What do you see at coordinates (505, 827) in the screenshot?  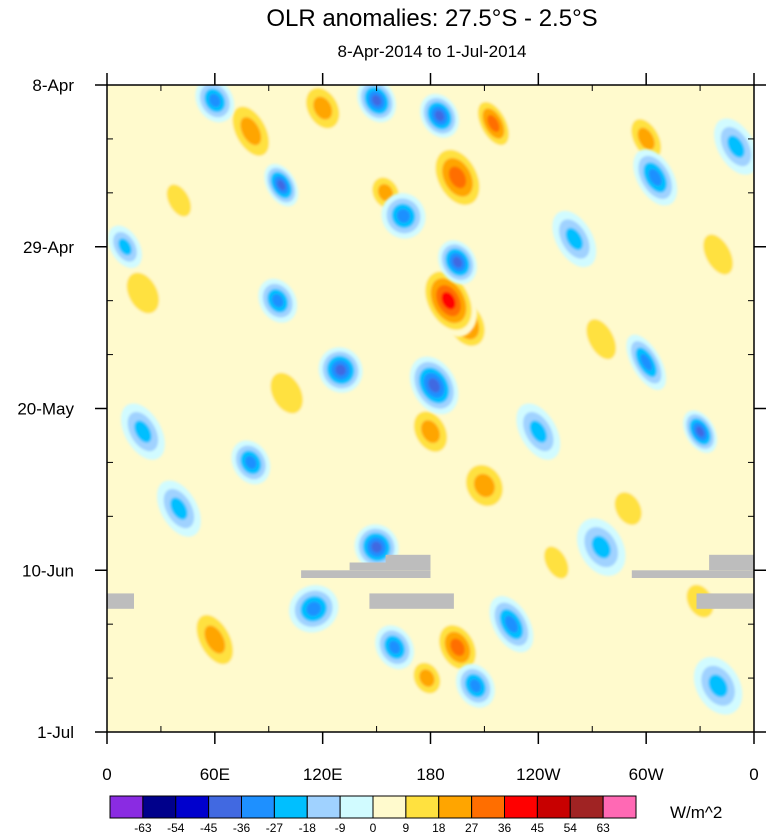 I see `colorbar-label: 36` at bounding box center [505, 827].